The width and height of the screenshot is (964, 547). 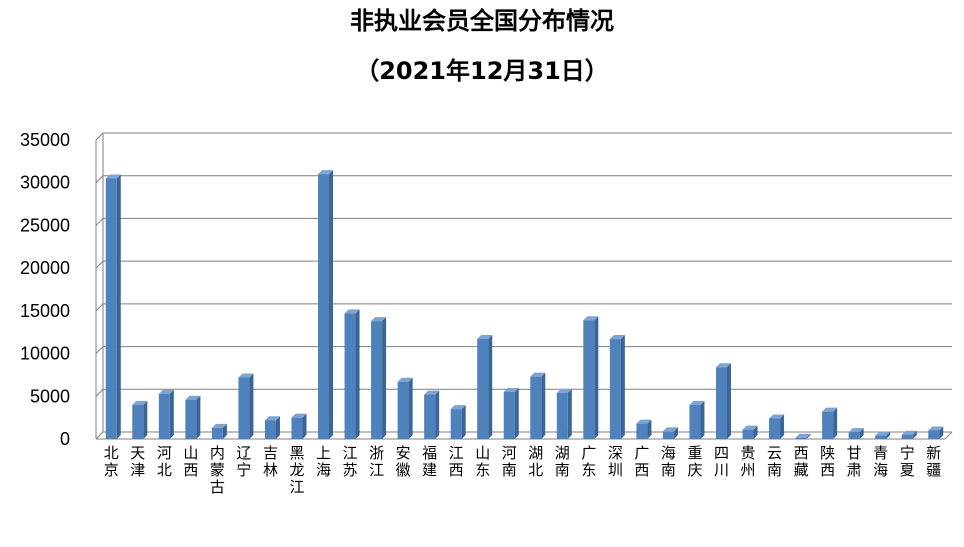 What do you see at coordinates (137, 461) in the screenshot?
I see `x-tick-label: 天津` at bounding box center [137, 461].